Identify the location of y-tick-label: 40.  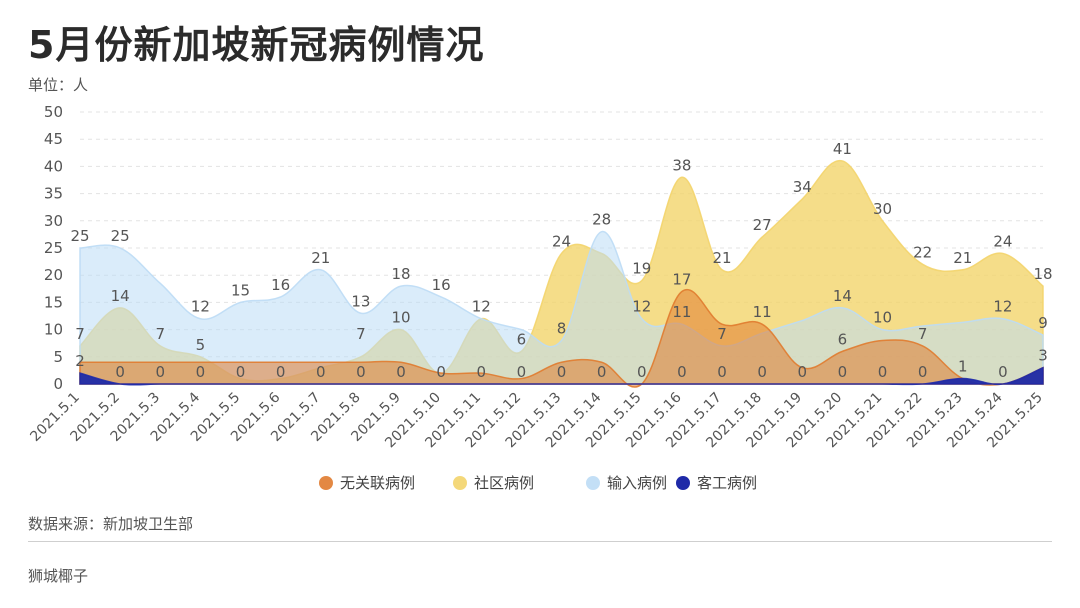
(53, 166).